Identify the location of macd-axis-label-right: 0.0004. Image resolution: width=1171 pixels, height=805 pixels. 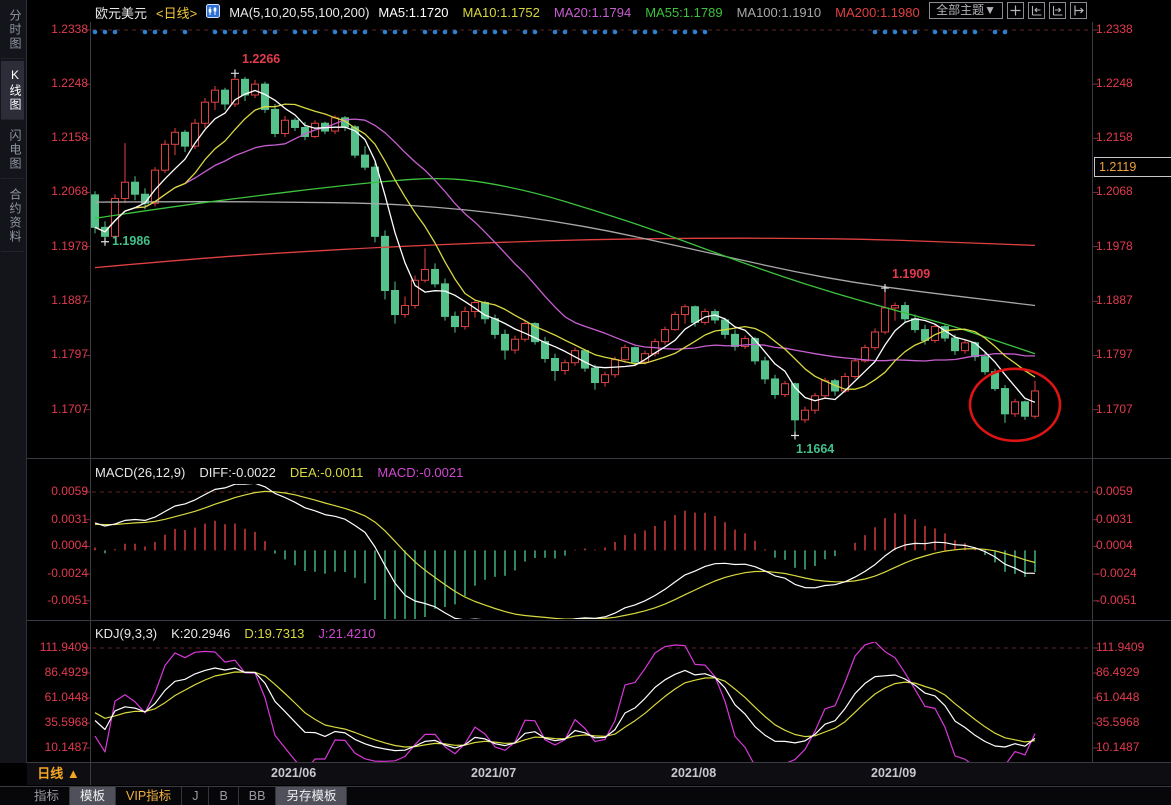
(1114, 545).